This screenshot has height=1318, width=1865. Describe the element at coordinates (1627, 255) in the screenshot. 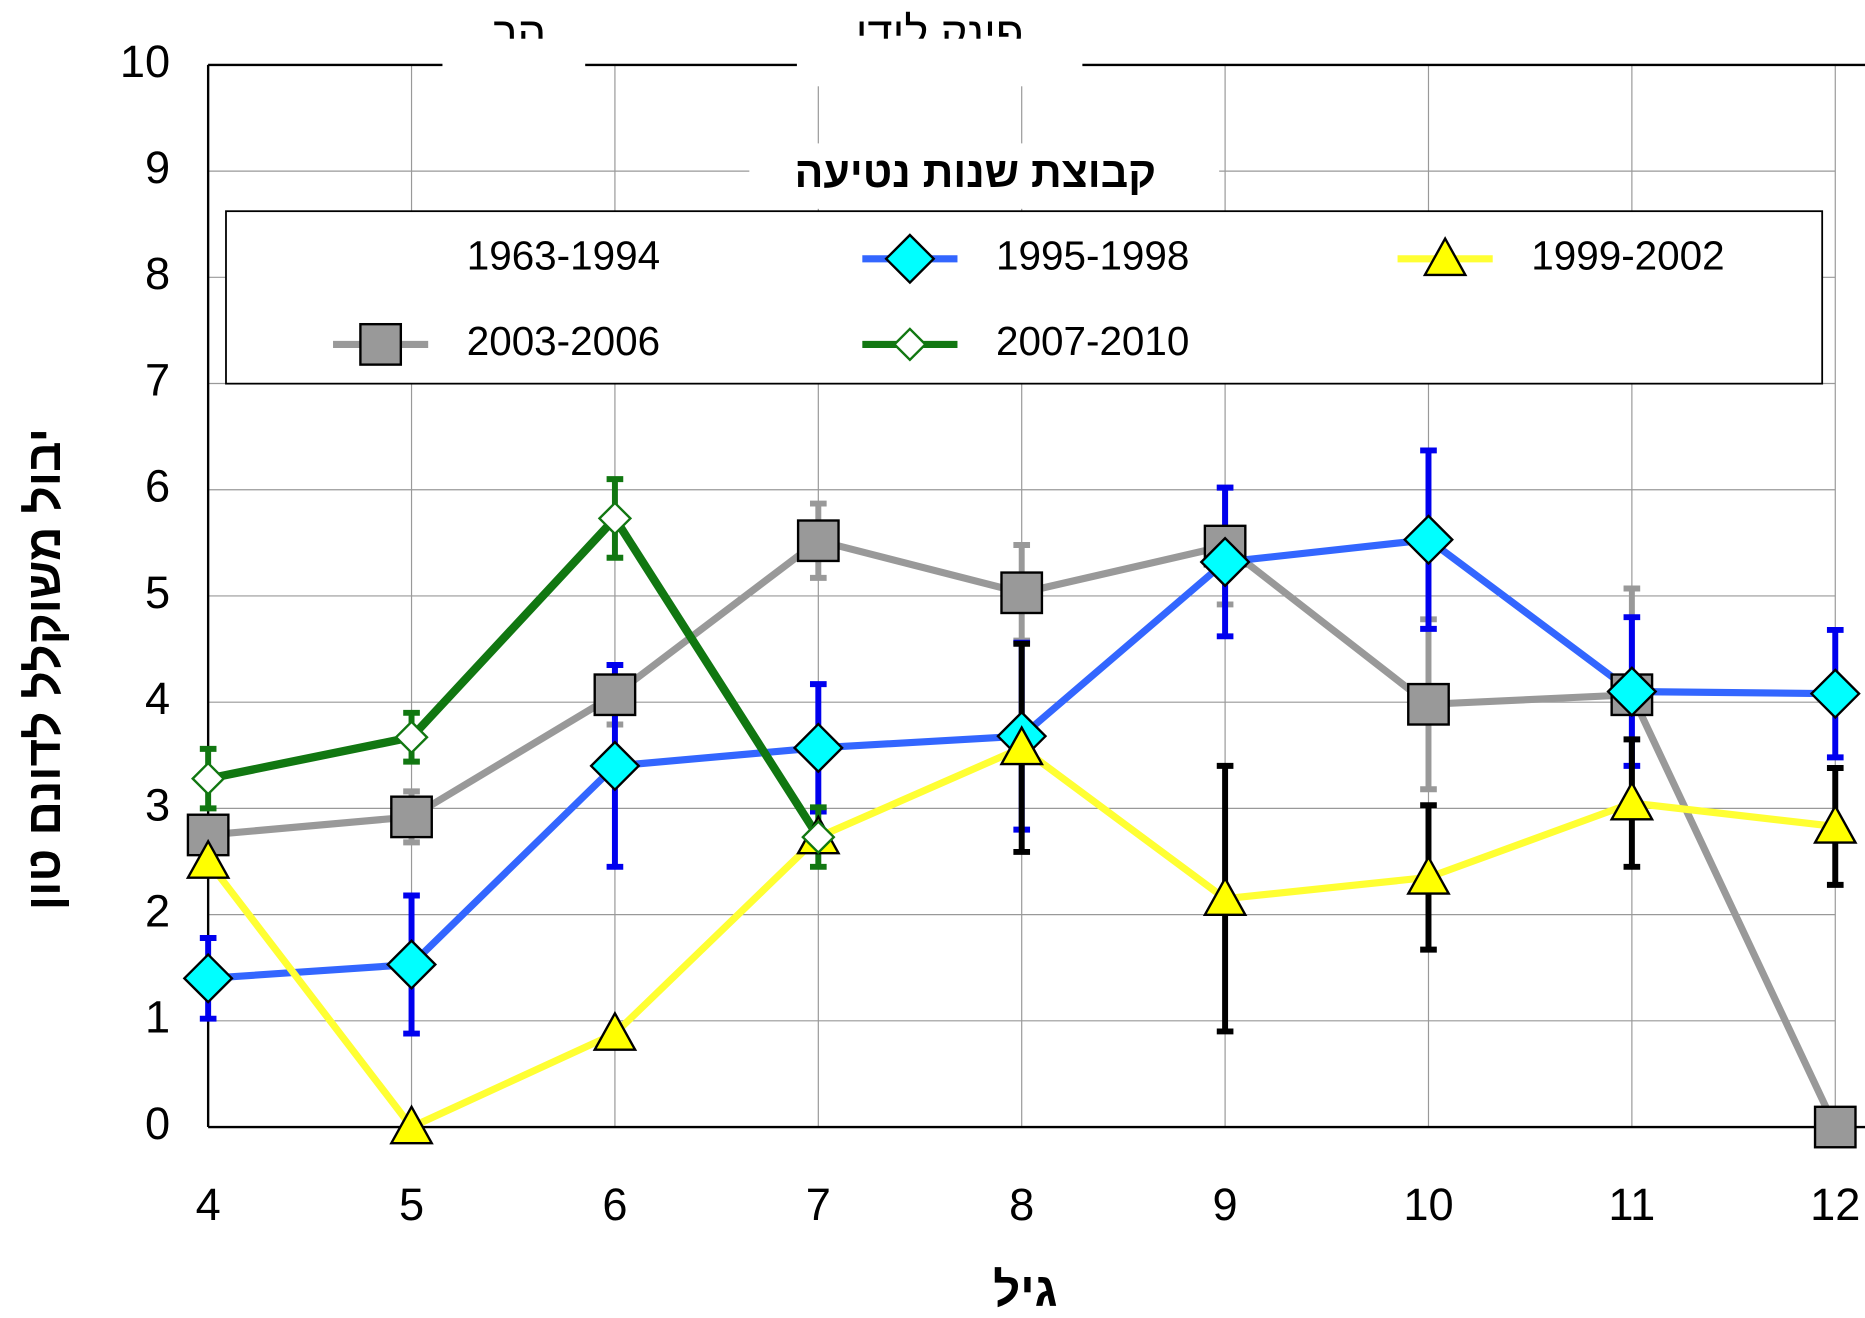

I see `legend-label: 1999-2002` at that location.